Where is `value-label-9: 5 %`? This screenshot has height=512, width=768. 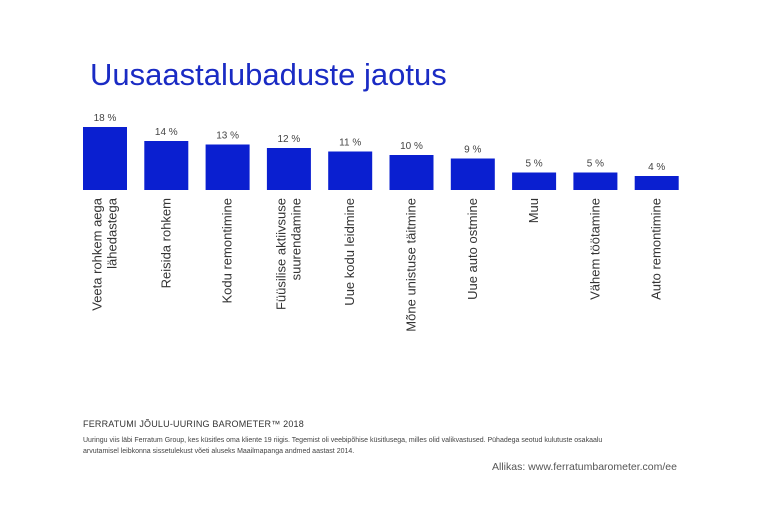
value-label-9: 5 % is located at coordinates (595, 164).